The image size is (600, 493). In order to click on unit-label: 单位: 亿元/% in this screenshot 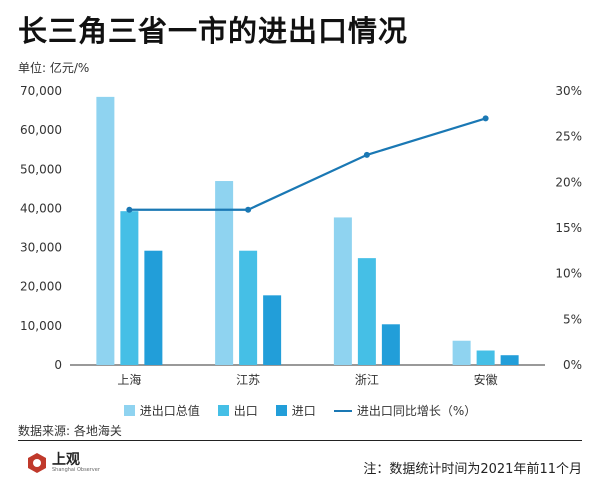, I will do `click(54, 68)`.